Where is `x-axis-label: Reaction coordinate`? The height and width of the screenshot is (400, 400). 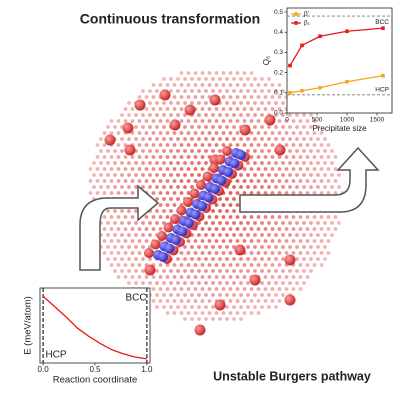 x-axis-label: Reaction coordinate is located at coordinates (95, 380).